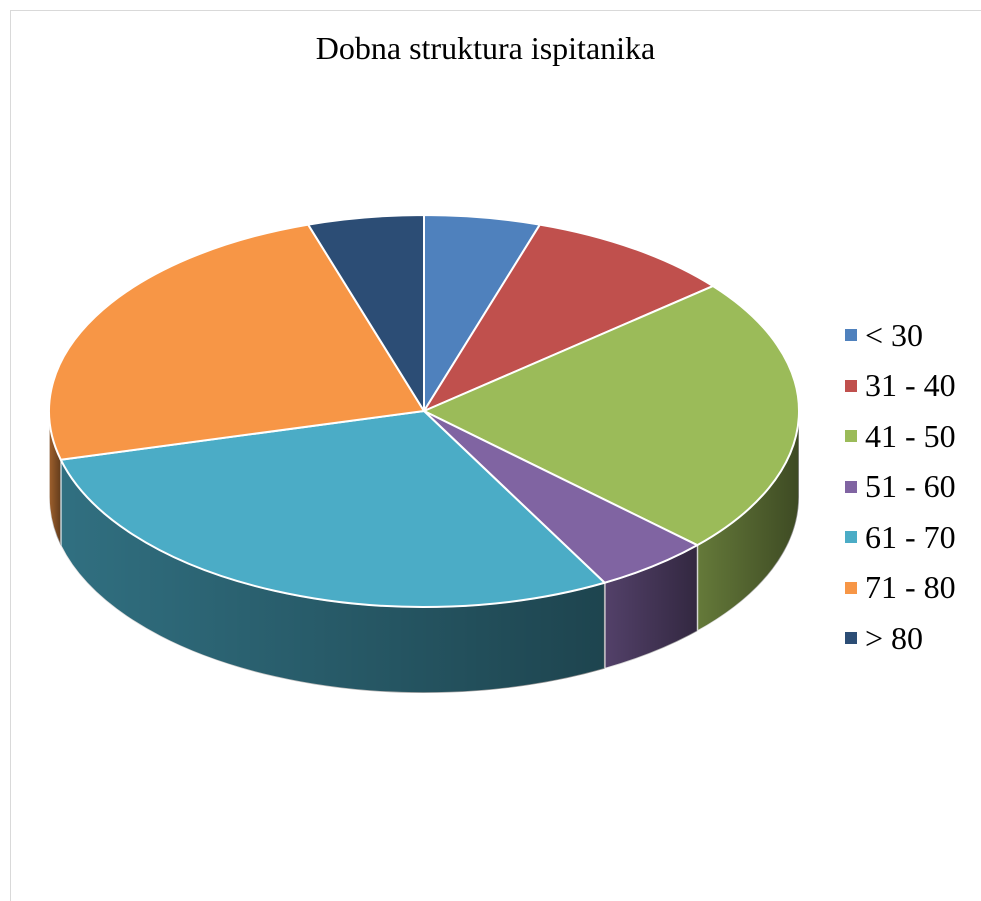 Image resolution: width=981 pixels, height=901 pixels. I want to click on chart-title: Dobna struktura ispitanika, so click(485, 48).